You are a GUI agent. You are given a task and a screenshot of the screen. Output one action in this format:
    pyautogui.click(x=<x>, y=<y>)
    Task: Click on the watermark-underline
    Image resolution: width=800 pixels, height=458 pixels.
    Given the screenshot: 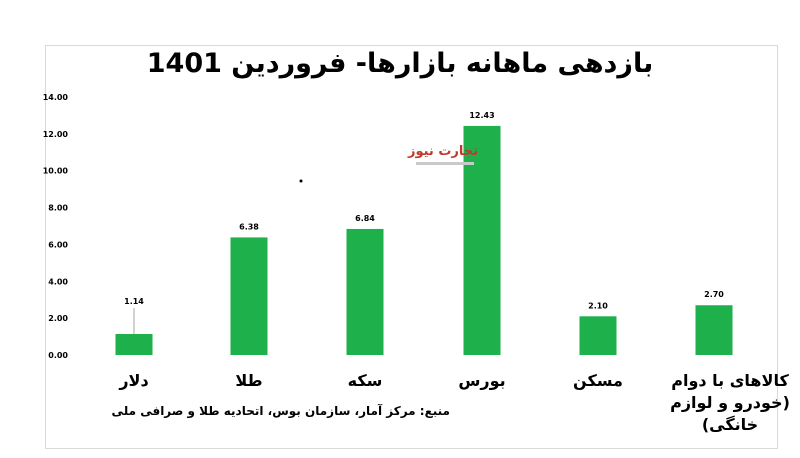 What is the action you would take?
    pyautogui.click(x=445, y=163)
    